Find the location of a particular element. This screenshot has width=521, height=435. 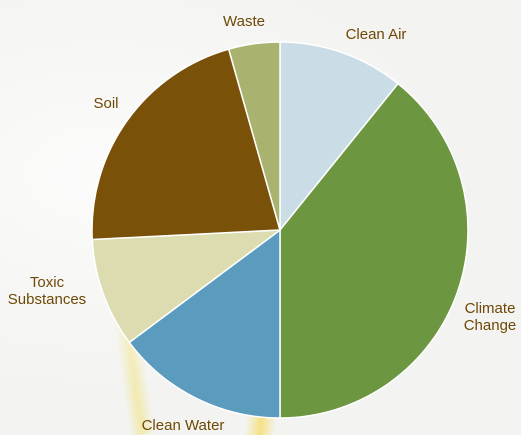

pie-label-toxic-substances: Toxic Substances is located at coordinates (47, 291).